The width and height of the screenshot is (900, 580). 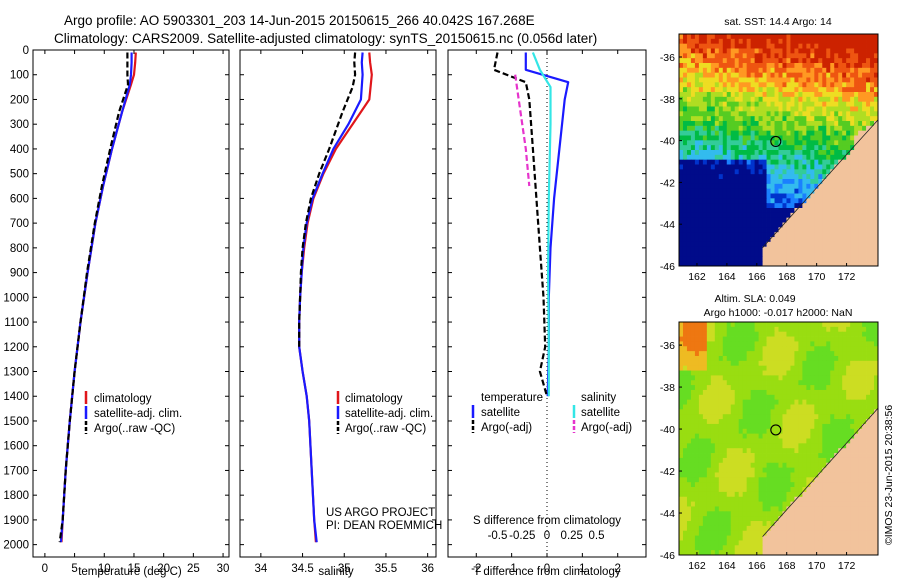 I want to click on depth-tick-label: 1300, so click(x=16, y=373).